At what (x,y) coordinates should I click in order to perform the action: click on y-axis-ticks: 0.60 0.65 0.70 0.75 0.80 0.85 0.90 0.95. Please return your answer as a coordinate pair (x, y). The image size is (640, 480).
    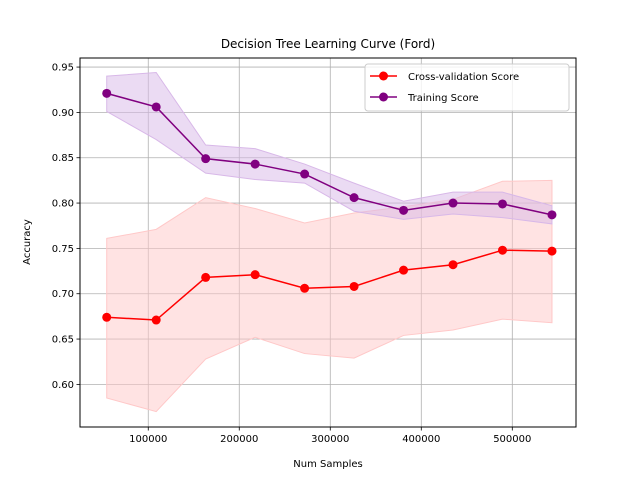
    Looking at the image, I should click on (66, 227).